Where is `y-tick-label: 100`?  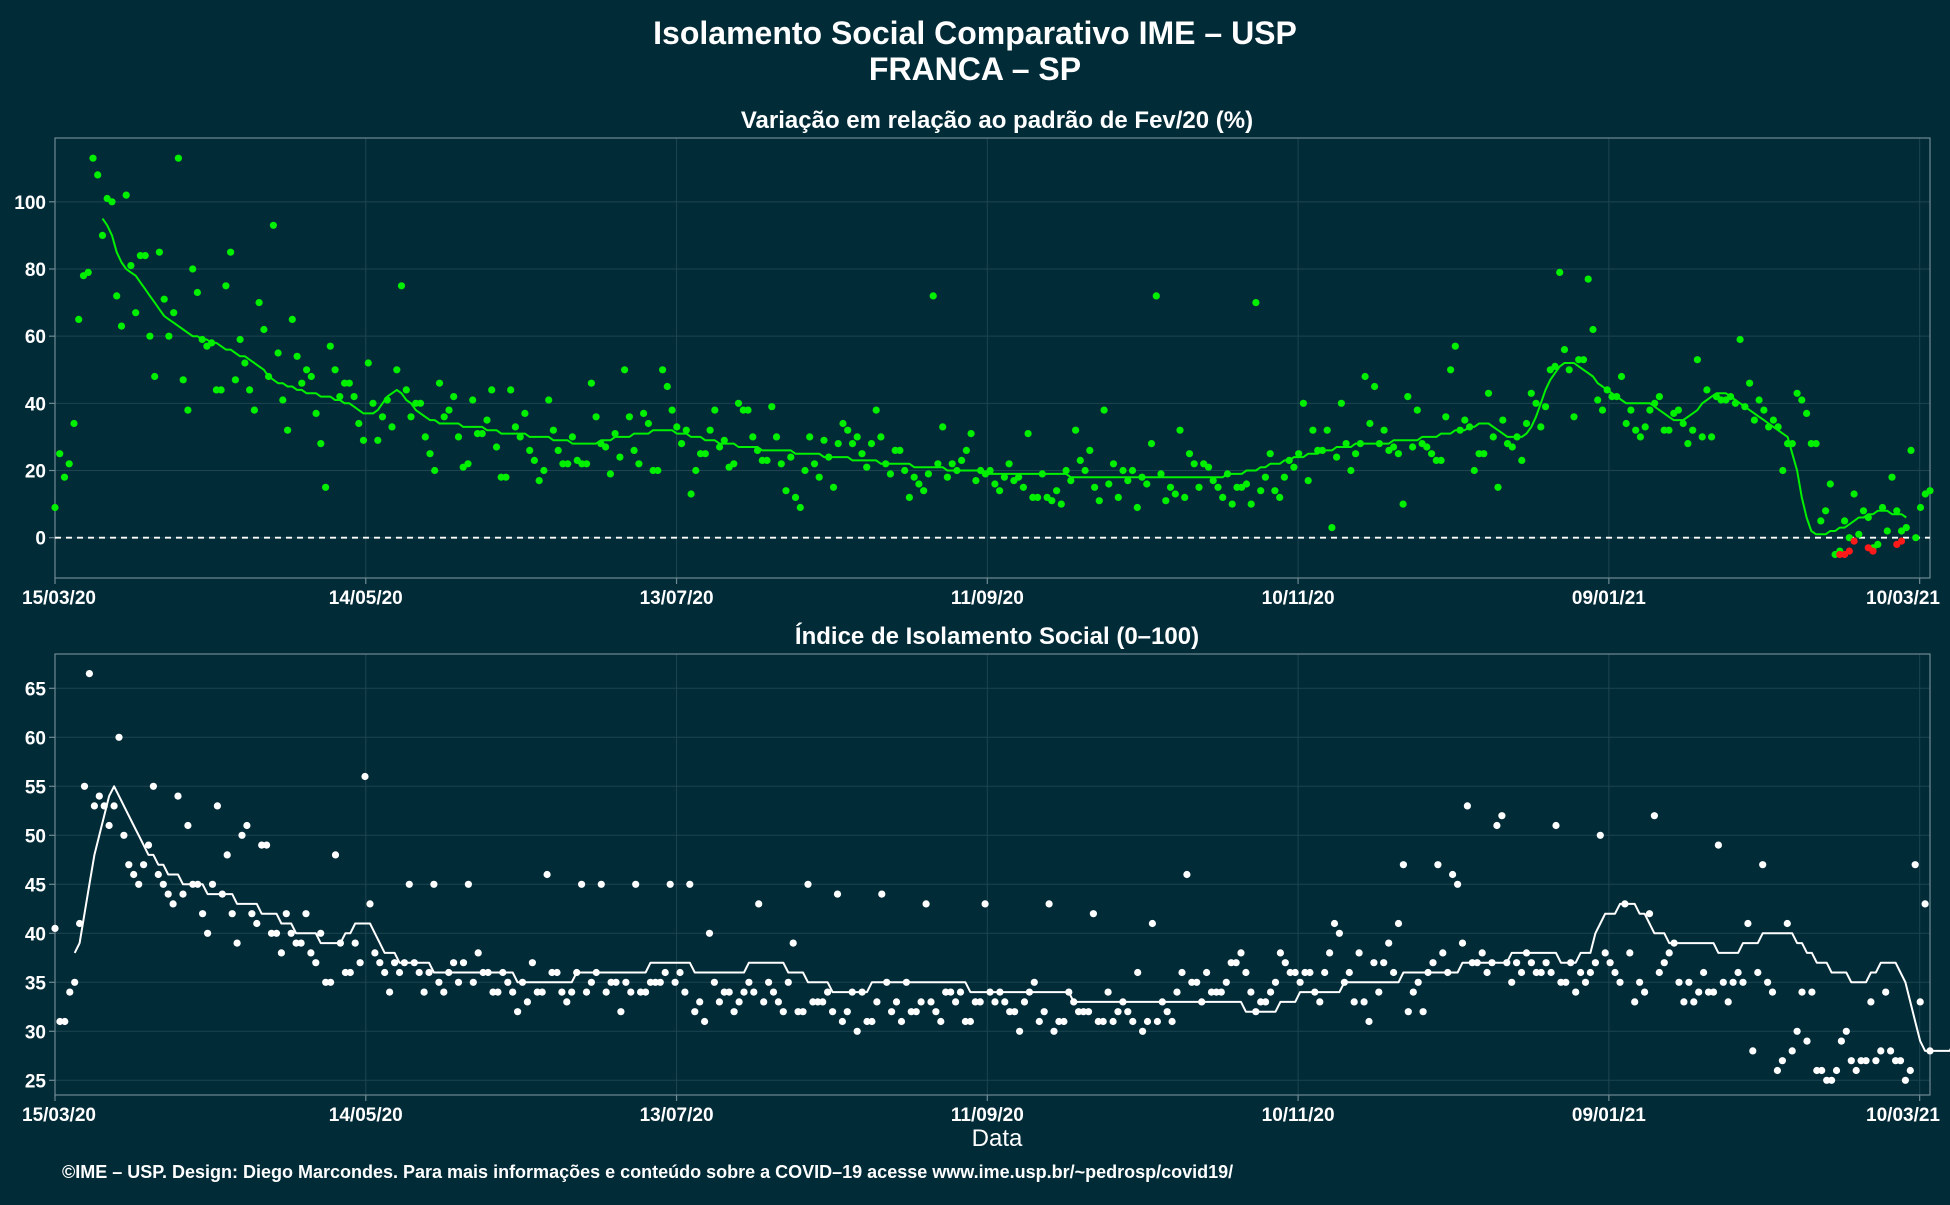 y-tick-label: 100 is located at coordinates (30, 203).